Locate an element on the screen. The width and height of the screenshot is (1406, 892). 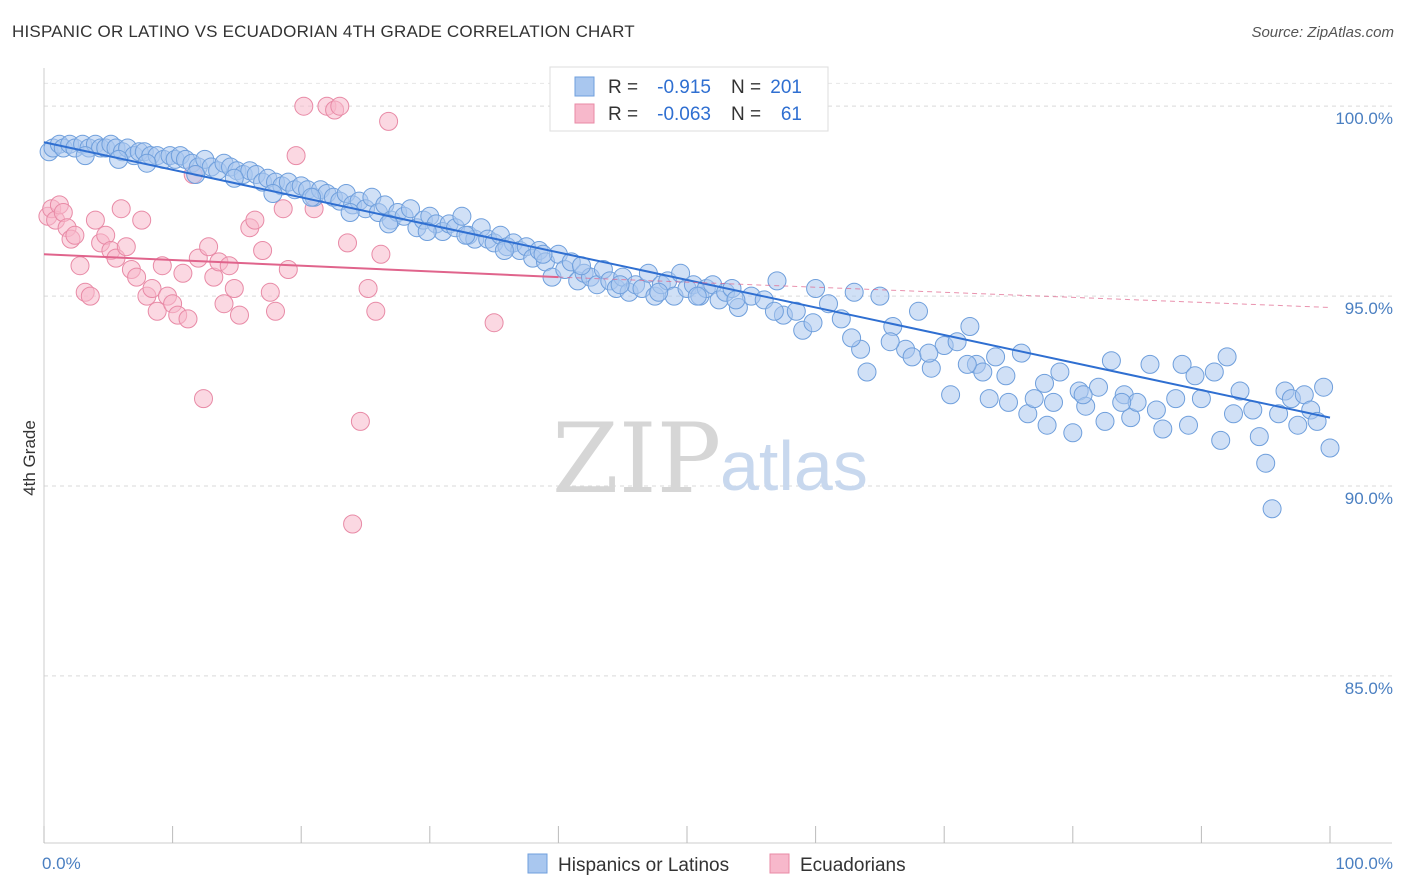
legend-label-1: Ecuadorians is located at coordinates (853, 865).